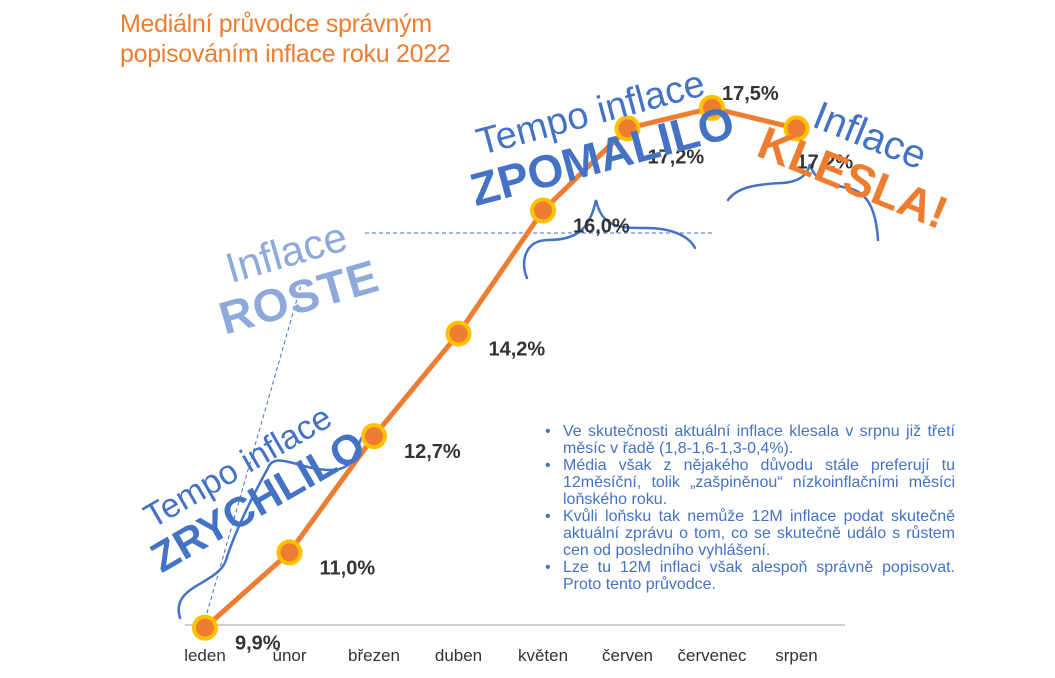 The image size is (1055, 678). What do you see at coordinates (543, 655) in the screenshot?
I see `x-tick-label-květen: květen` at bounding box center [543, 655].